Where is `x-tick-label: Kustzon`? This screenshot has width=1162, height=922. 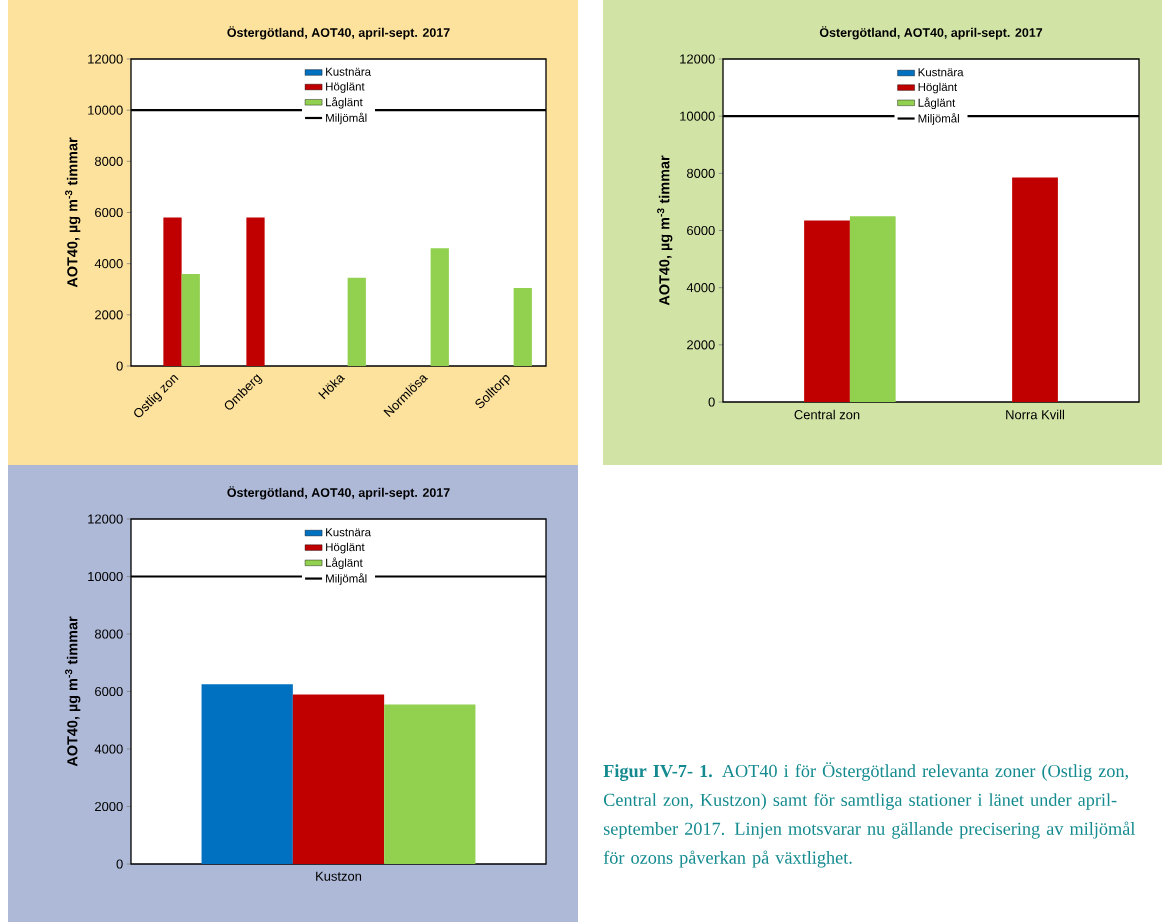
x-tick-label: Kustzon is located at coordinates (339, 876).